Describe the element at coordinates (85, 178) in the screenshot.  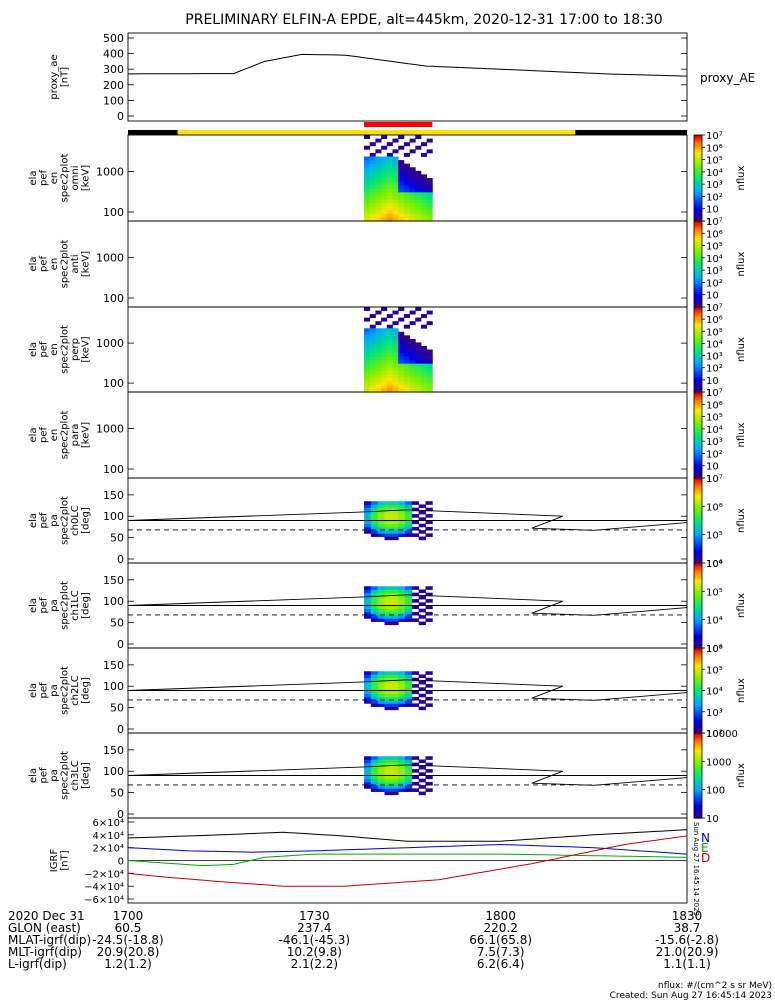
I see `panel-ylabel-line: [keV]` at that location.